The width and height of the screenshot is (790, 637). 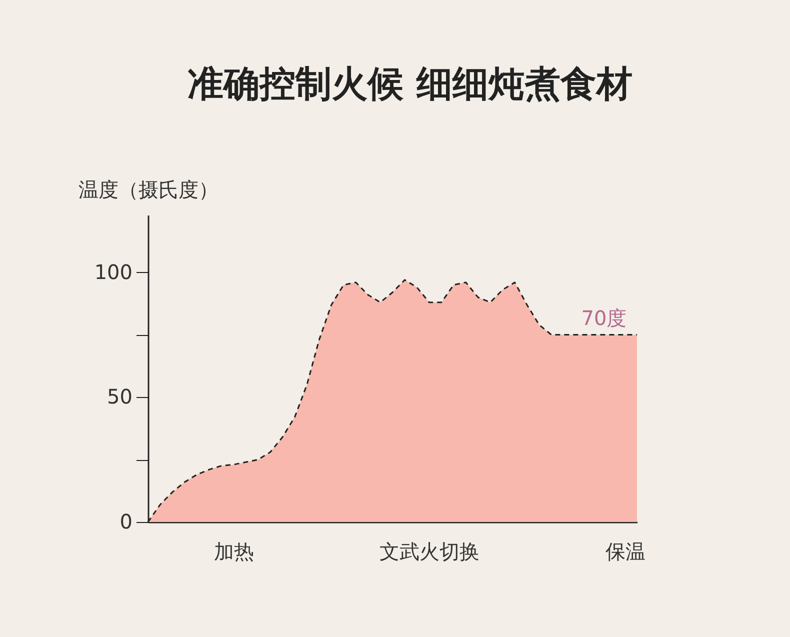 I want to click on x-tick-label: 加热, so click(x=234, y=552).